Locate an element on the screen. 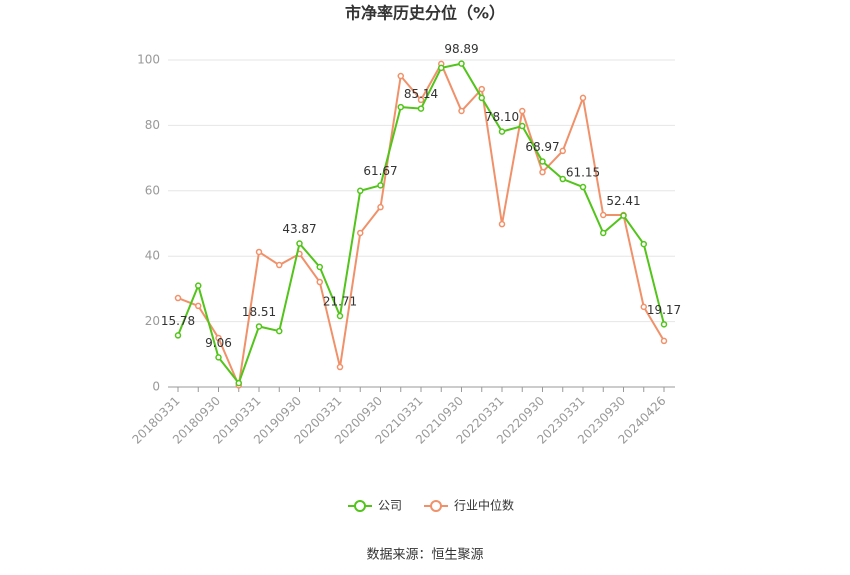 The image size is (850, 575). legend-label: 公司 is located at coordinates (390, 506).